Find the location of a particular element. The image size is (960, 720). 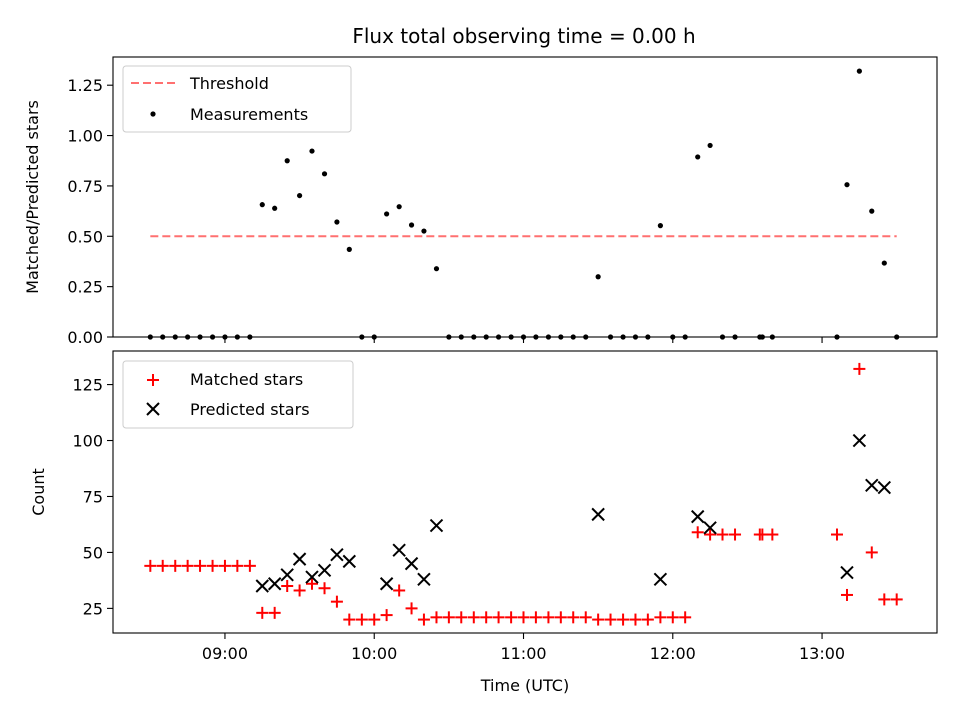

top-legend-box is located at coordinates (237, 99).